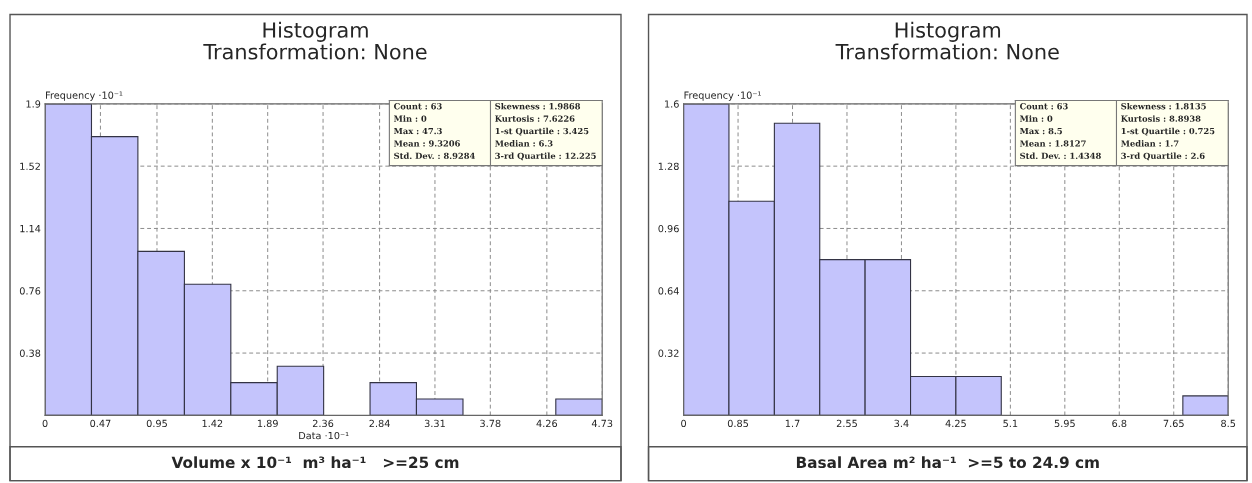 The image size is (1252, 483). I want to click on text: Volume x 10⁻¹ m³ ha⁻¹ >=25 cm, so click(315, 462).